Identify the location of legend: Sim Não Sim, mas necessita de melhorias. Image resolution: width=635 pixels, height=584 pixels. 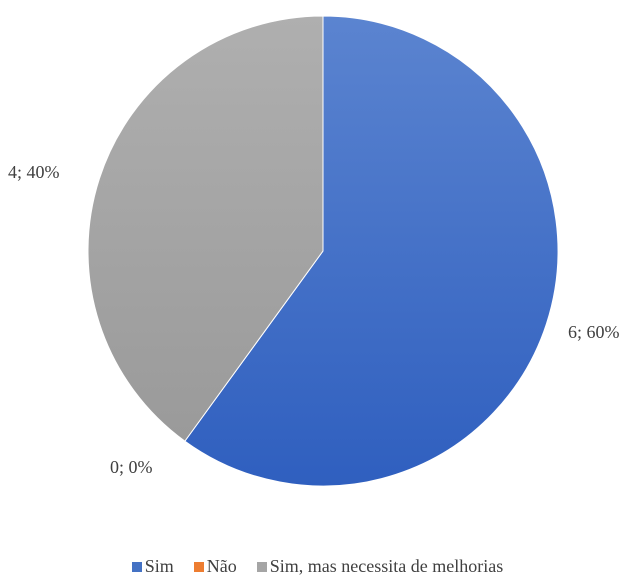
(317, 566).